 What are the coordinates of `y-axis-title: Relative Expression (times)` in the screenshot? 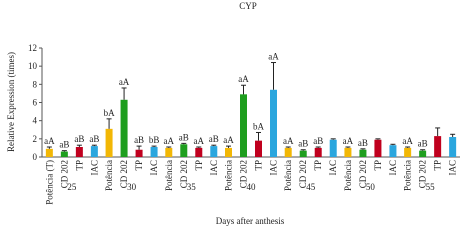 It's located at (11, 102).